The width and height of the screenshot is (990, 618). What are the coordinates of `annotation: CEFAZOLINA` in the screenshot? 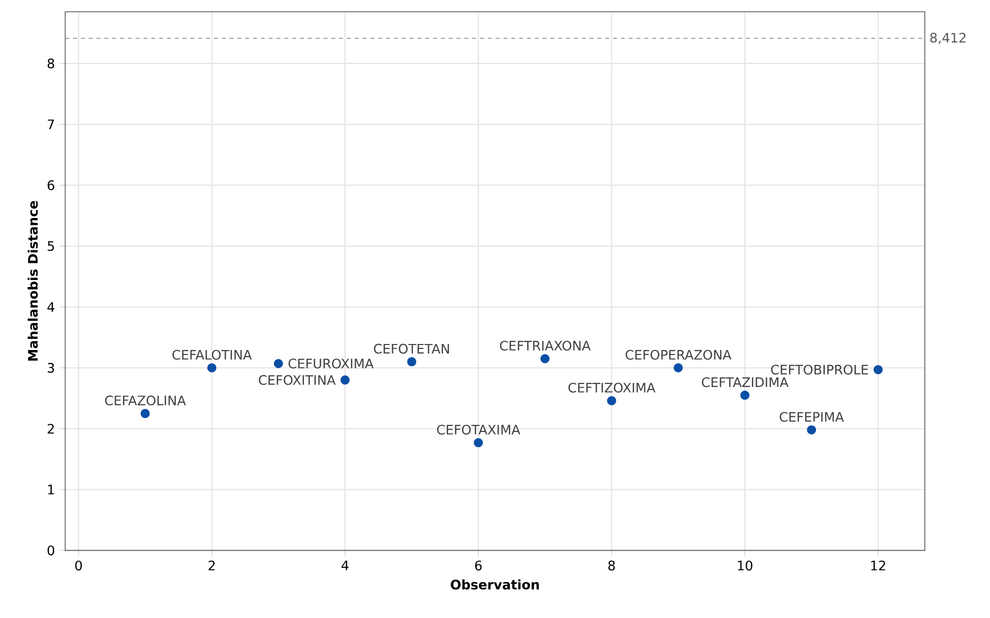 It's located at (145, 400).